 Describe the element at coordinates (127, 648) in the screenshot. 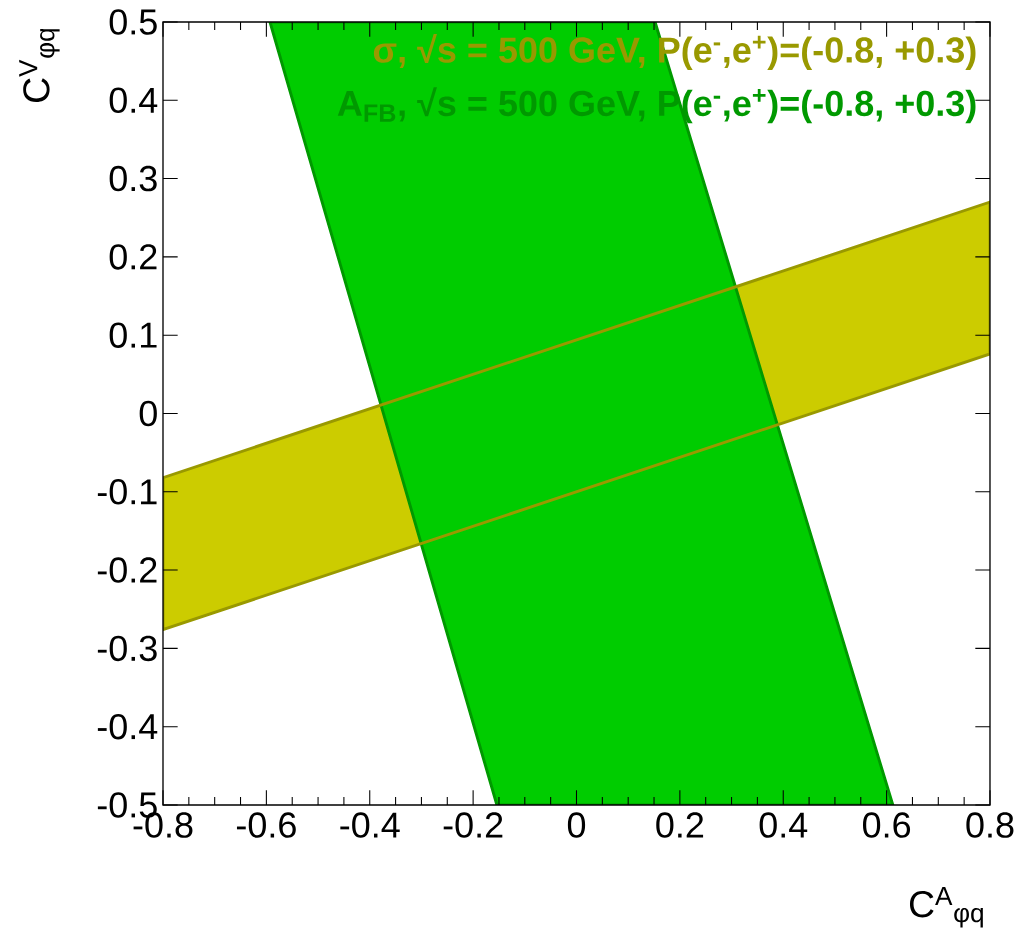

I see `y-tick-label: -0.3` at that location.